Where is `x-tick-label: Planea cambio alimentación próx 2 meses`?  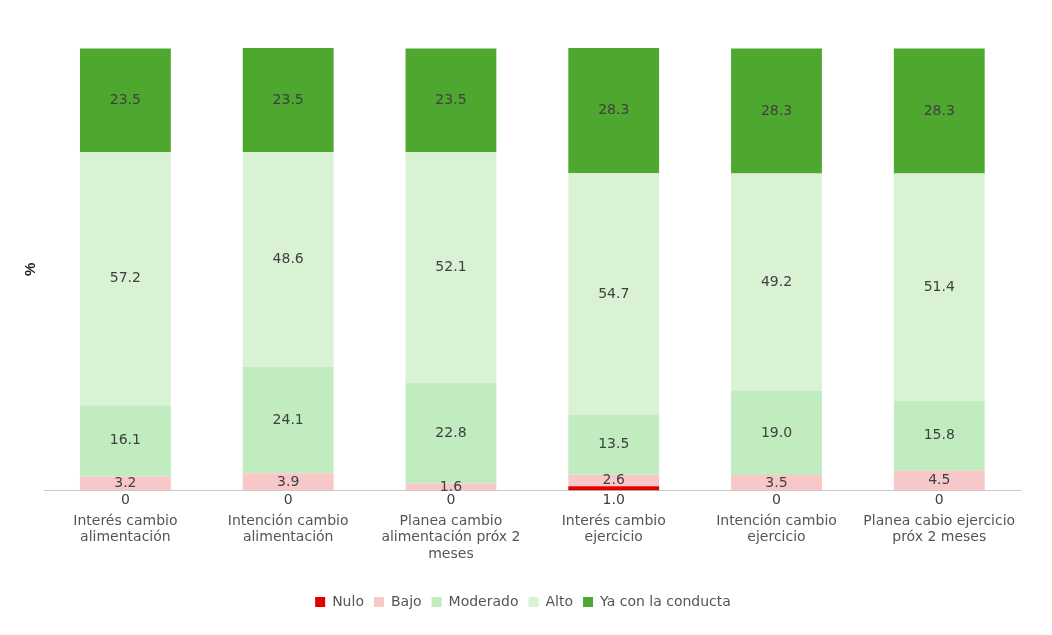 x-tick-label: Planea cambio alimentación próx 2 meses is located at coordinates (451, 536).